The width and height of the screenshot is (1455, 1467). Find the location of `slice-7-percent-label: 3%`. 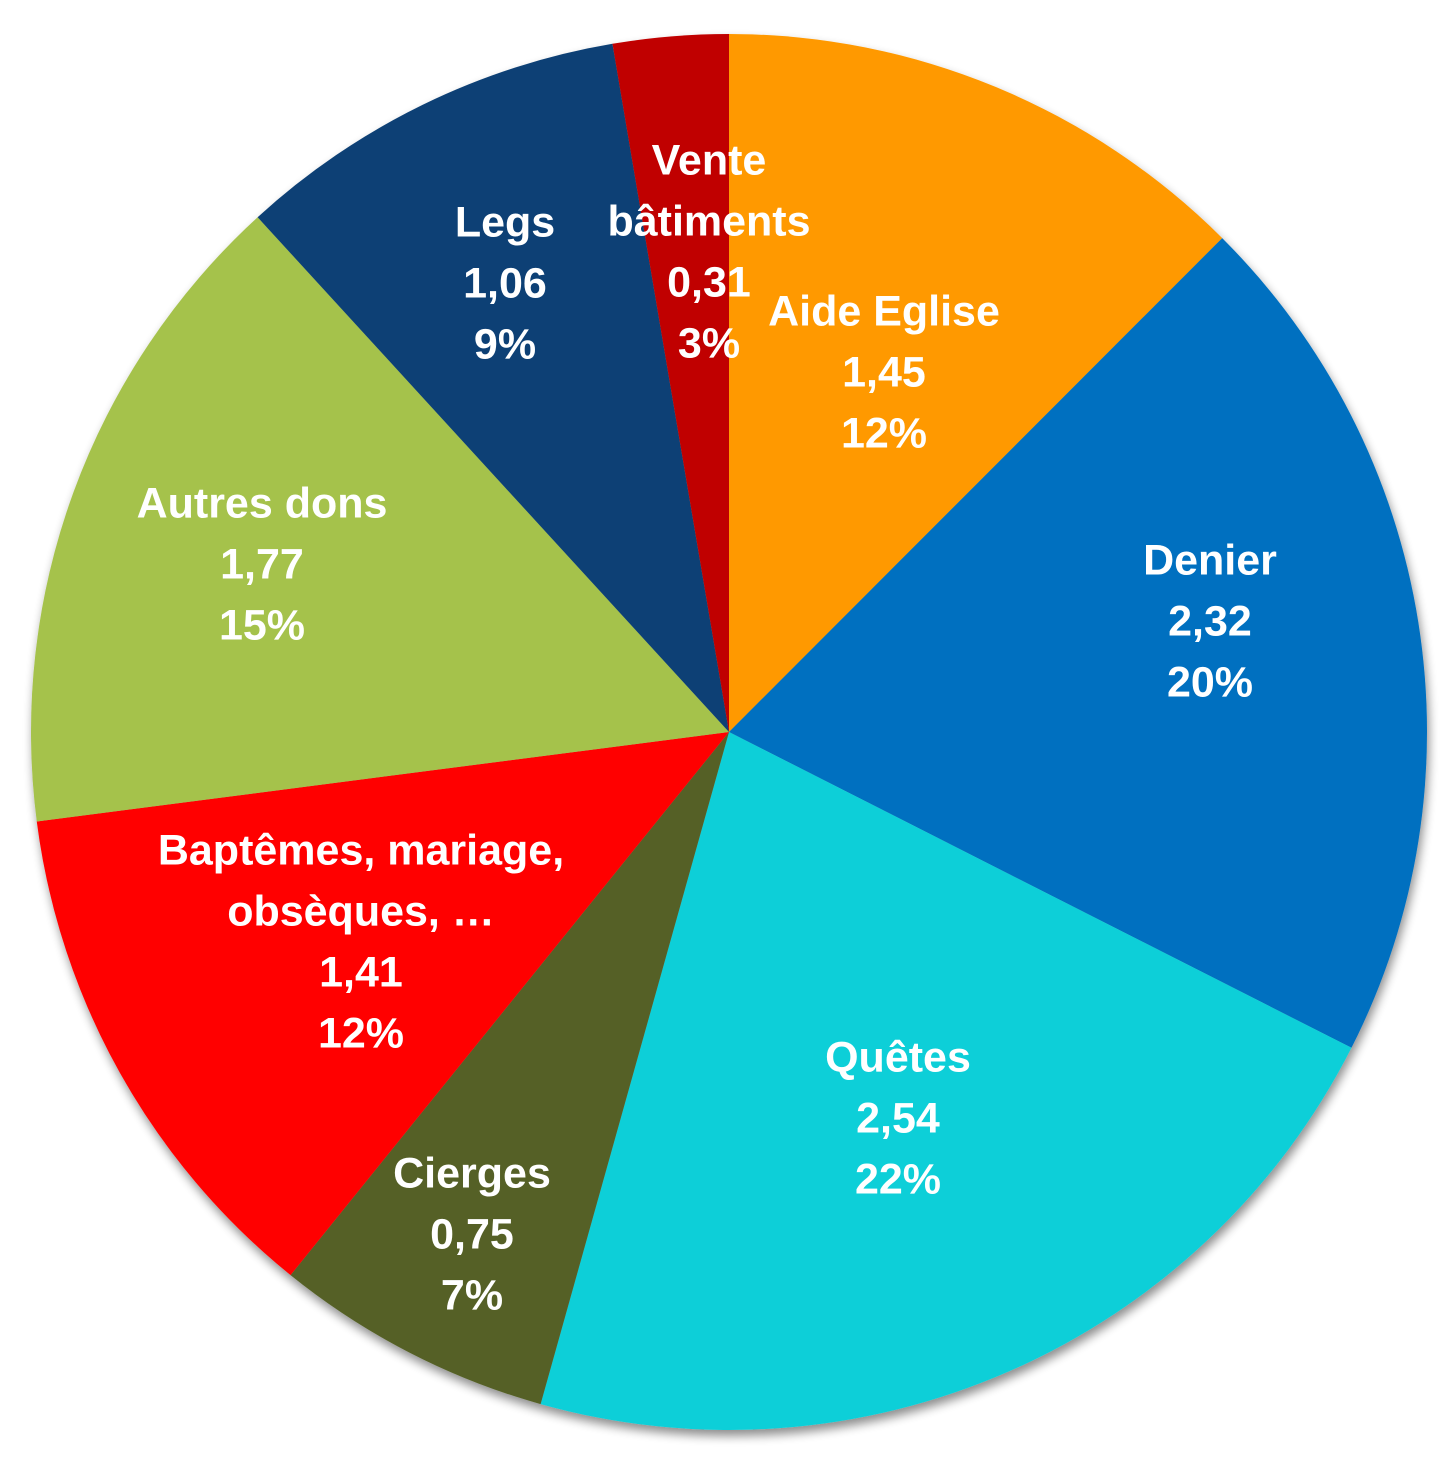

slice-7-percent-label: 3% is located at coordinates (709, 343).